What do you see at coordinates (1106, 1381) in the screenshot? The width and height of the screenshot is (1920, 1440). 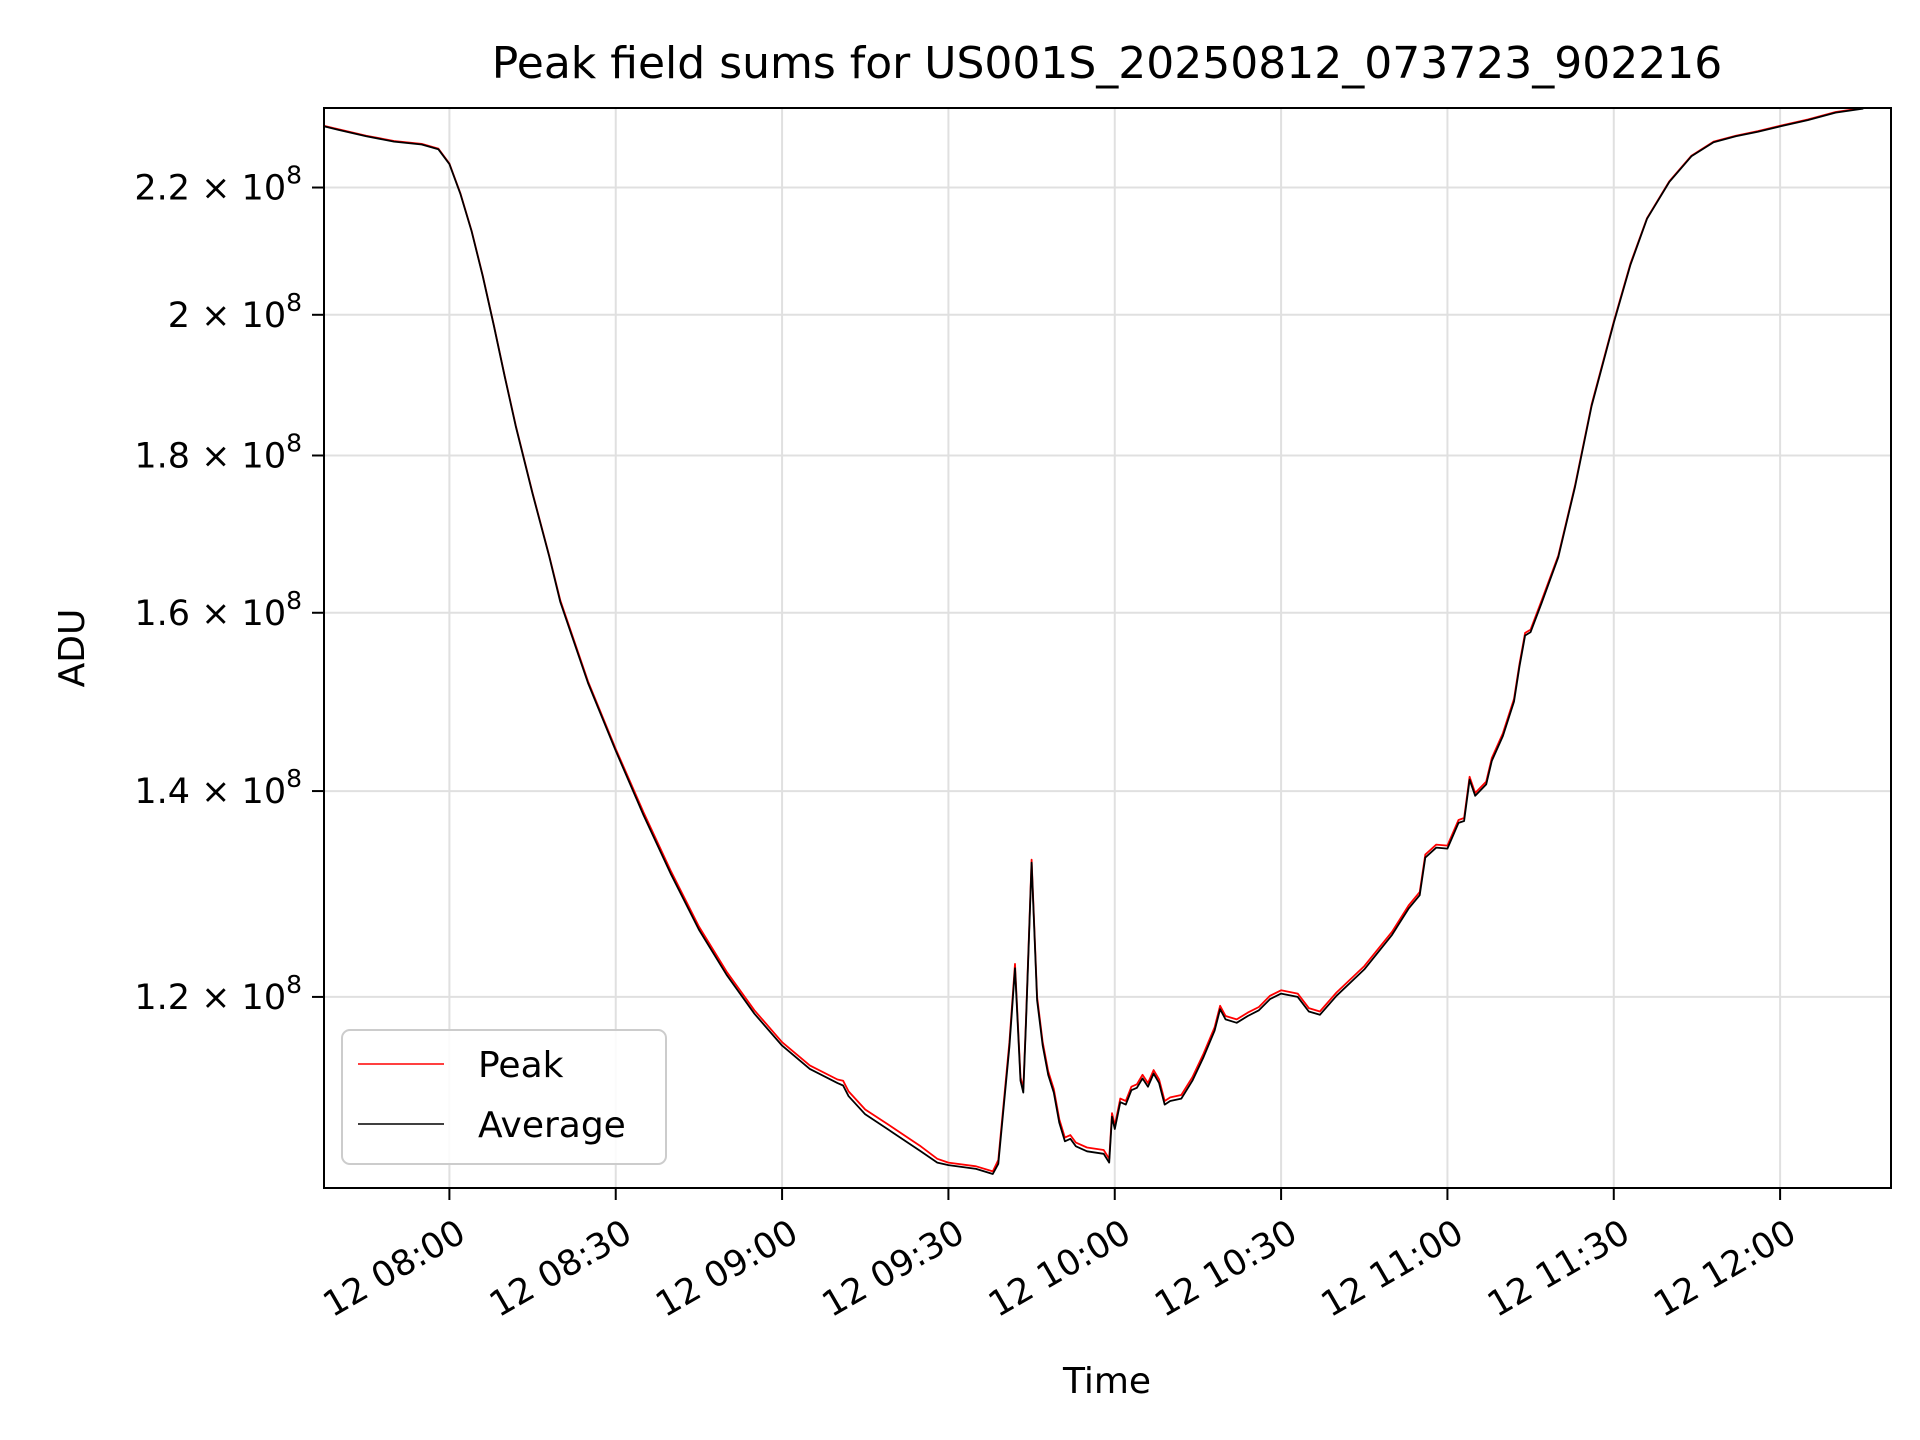 I see `x-axis-label: Time` at bounding box center [1106, 1381].